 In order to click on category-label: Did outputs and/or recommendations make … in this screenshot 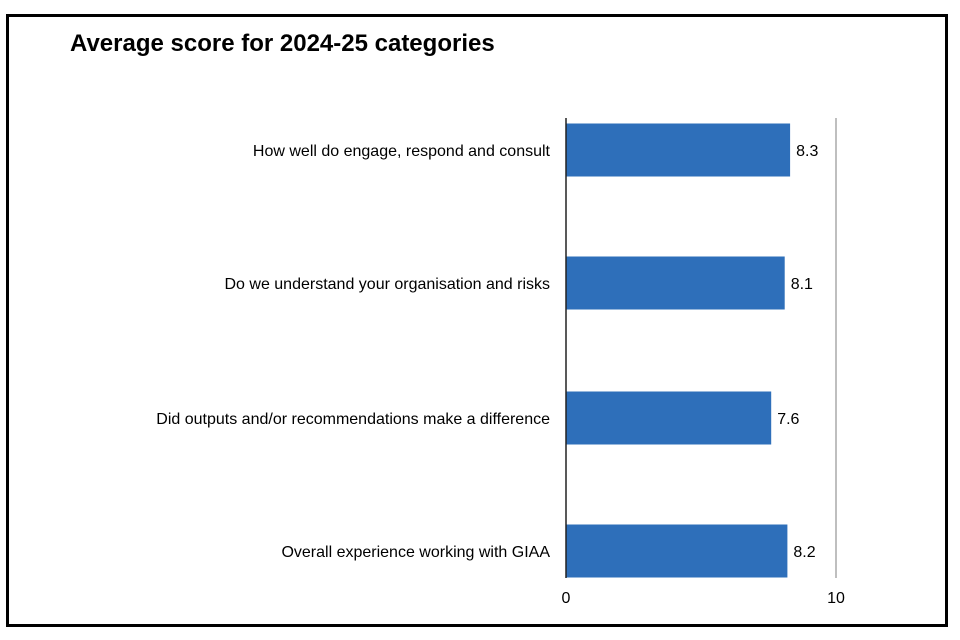, I will do `click(353, 419)`.